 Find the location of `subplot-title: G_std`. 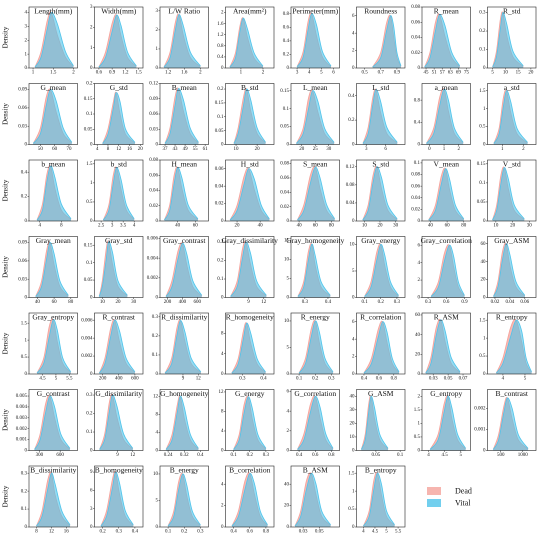

subplot-title: G_std is located at coordinates (119, 87).